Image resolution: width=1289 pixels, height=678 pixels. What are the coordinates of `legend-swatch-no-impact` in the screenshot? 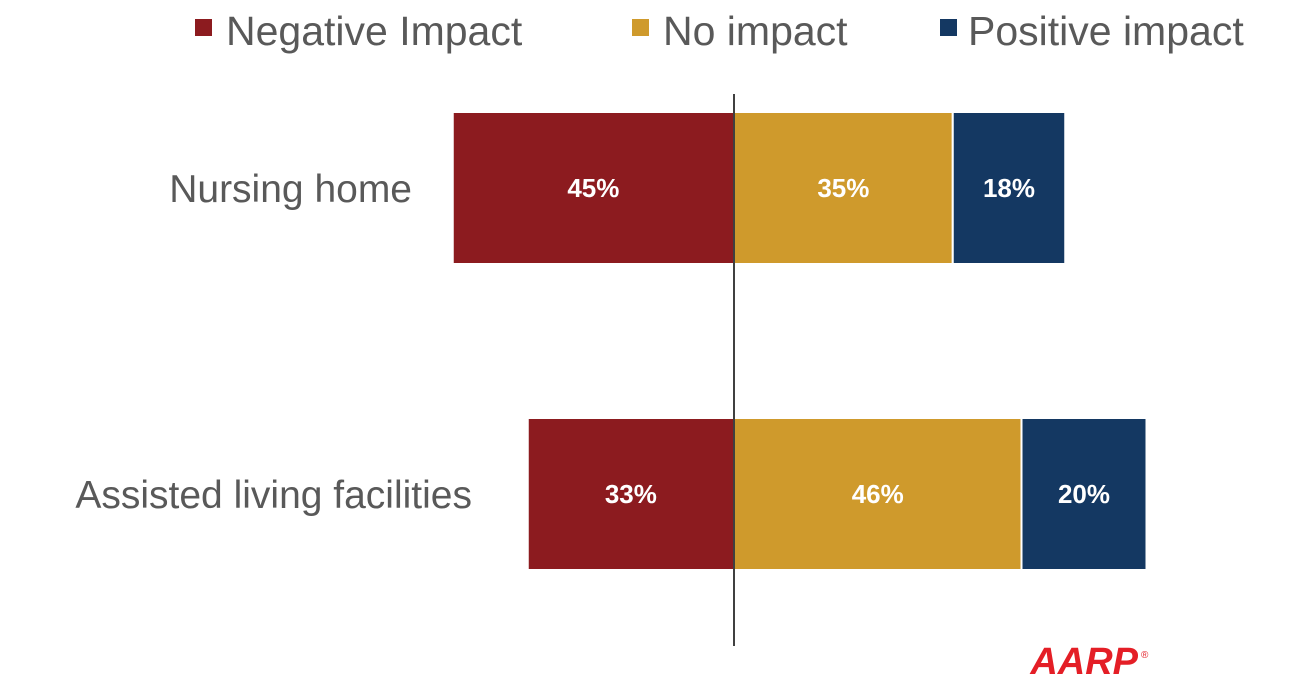 It's located at (640, 27).